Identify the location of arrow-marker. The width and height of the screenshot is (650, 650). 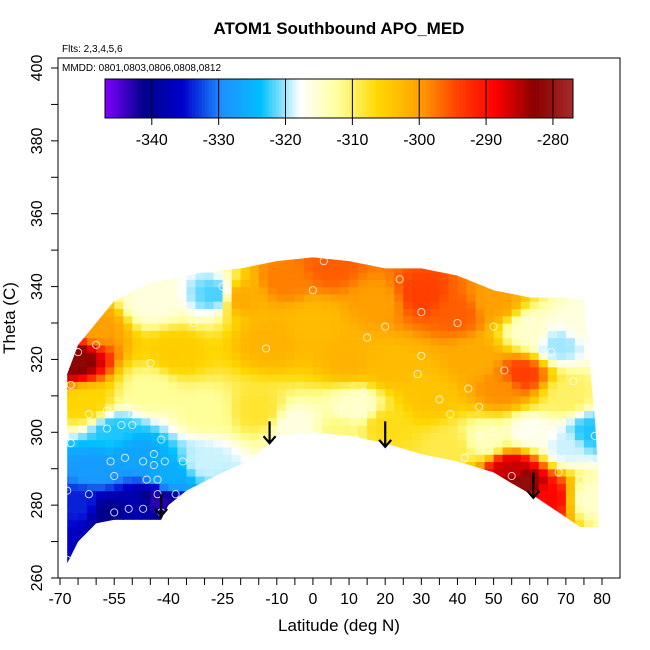
(161, 506).